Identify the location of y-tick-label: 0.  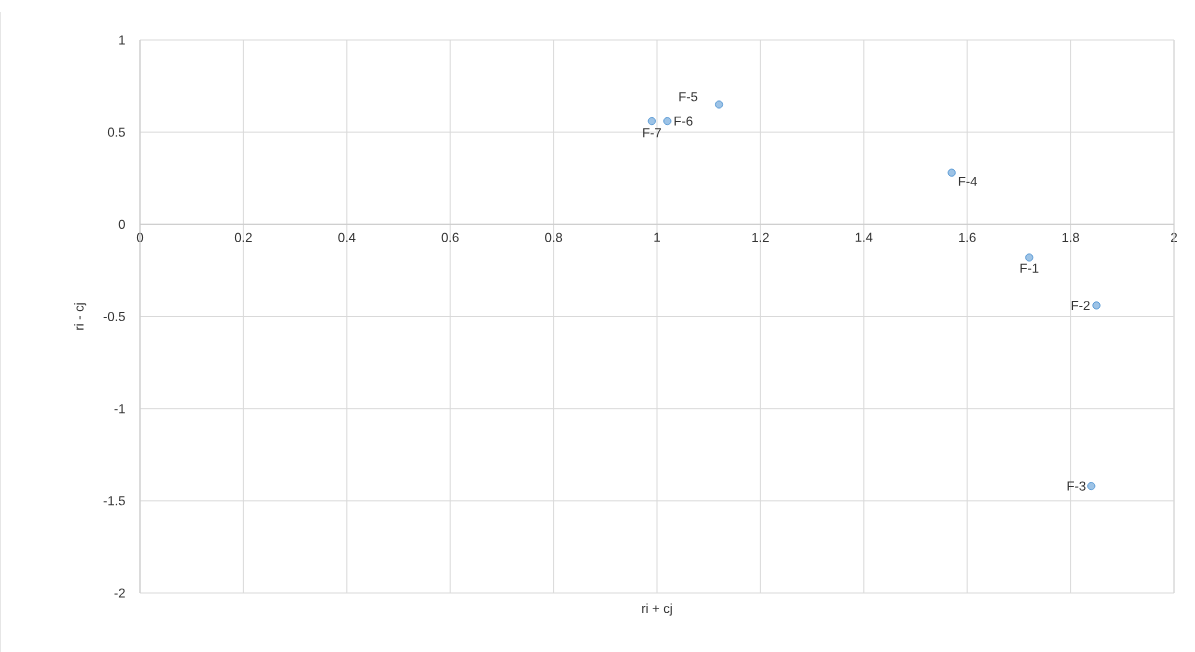
(121, 224).